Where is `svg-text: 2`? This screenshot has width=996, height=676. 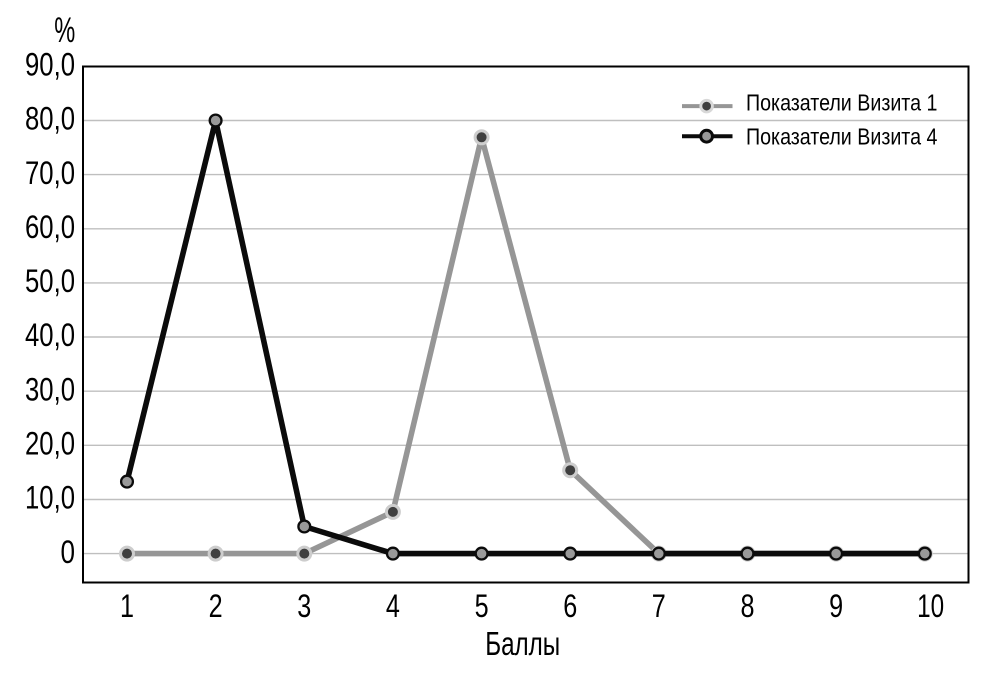
svg-text: 2 is located at coordinates (216, 606).